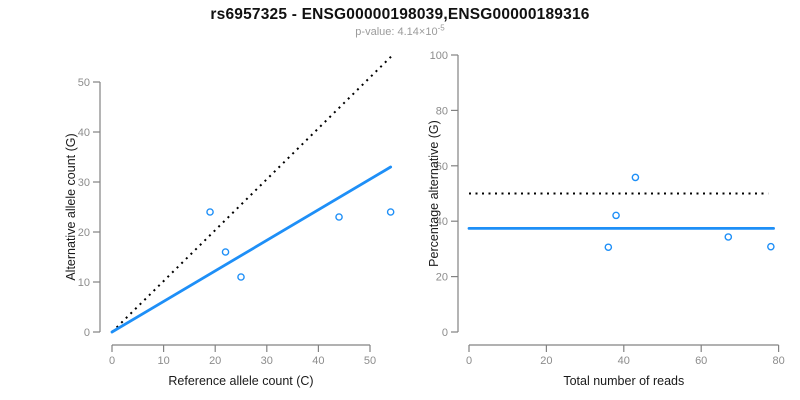 The width and height of the screenshot is (800, 400). What do you see at coordinates (396, 32) in the screenshot?
I see `p-value-text: p-value: 4.14×10` at bounding box center [396, 32].